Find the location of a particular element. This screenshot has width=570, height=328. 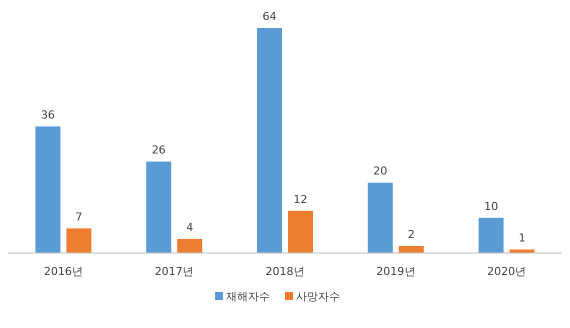

data-label: 20 is located at coordinates (380, 171).